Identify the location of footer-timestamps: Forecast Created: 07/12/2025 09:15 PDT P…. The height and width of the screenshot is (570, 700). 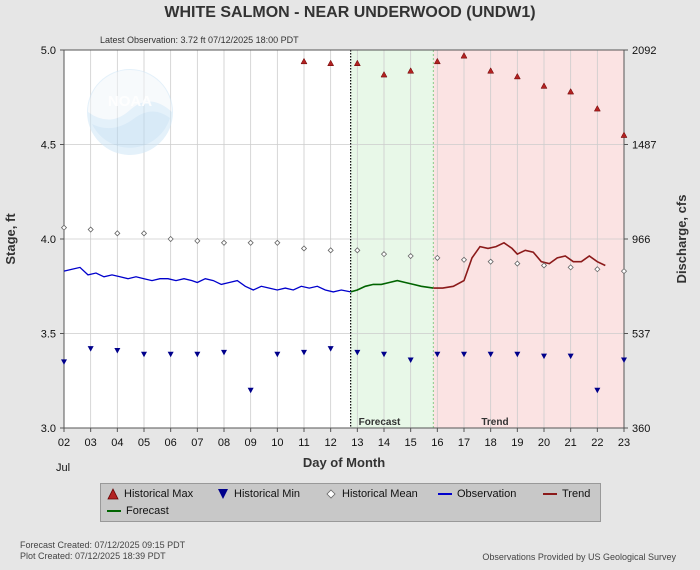
(102, 551).